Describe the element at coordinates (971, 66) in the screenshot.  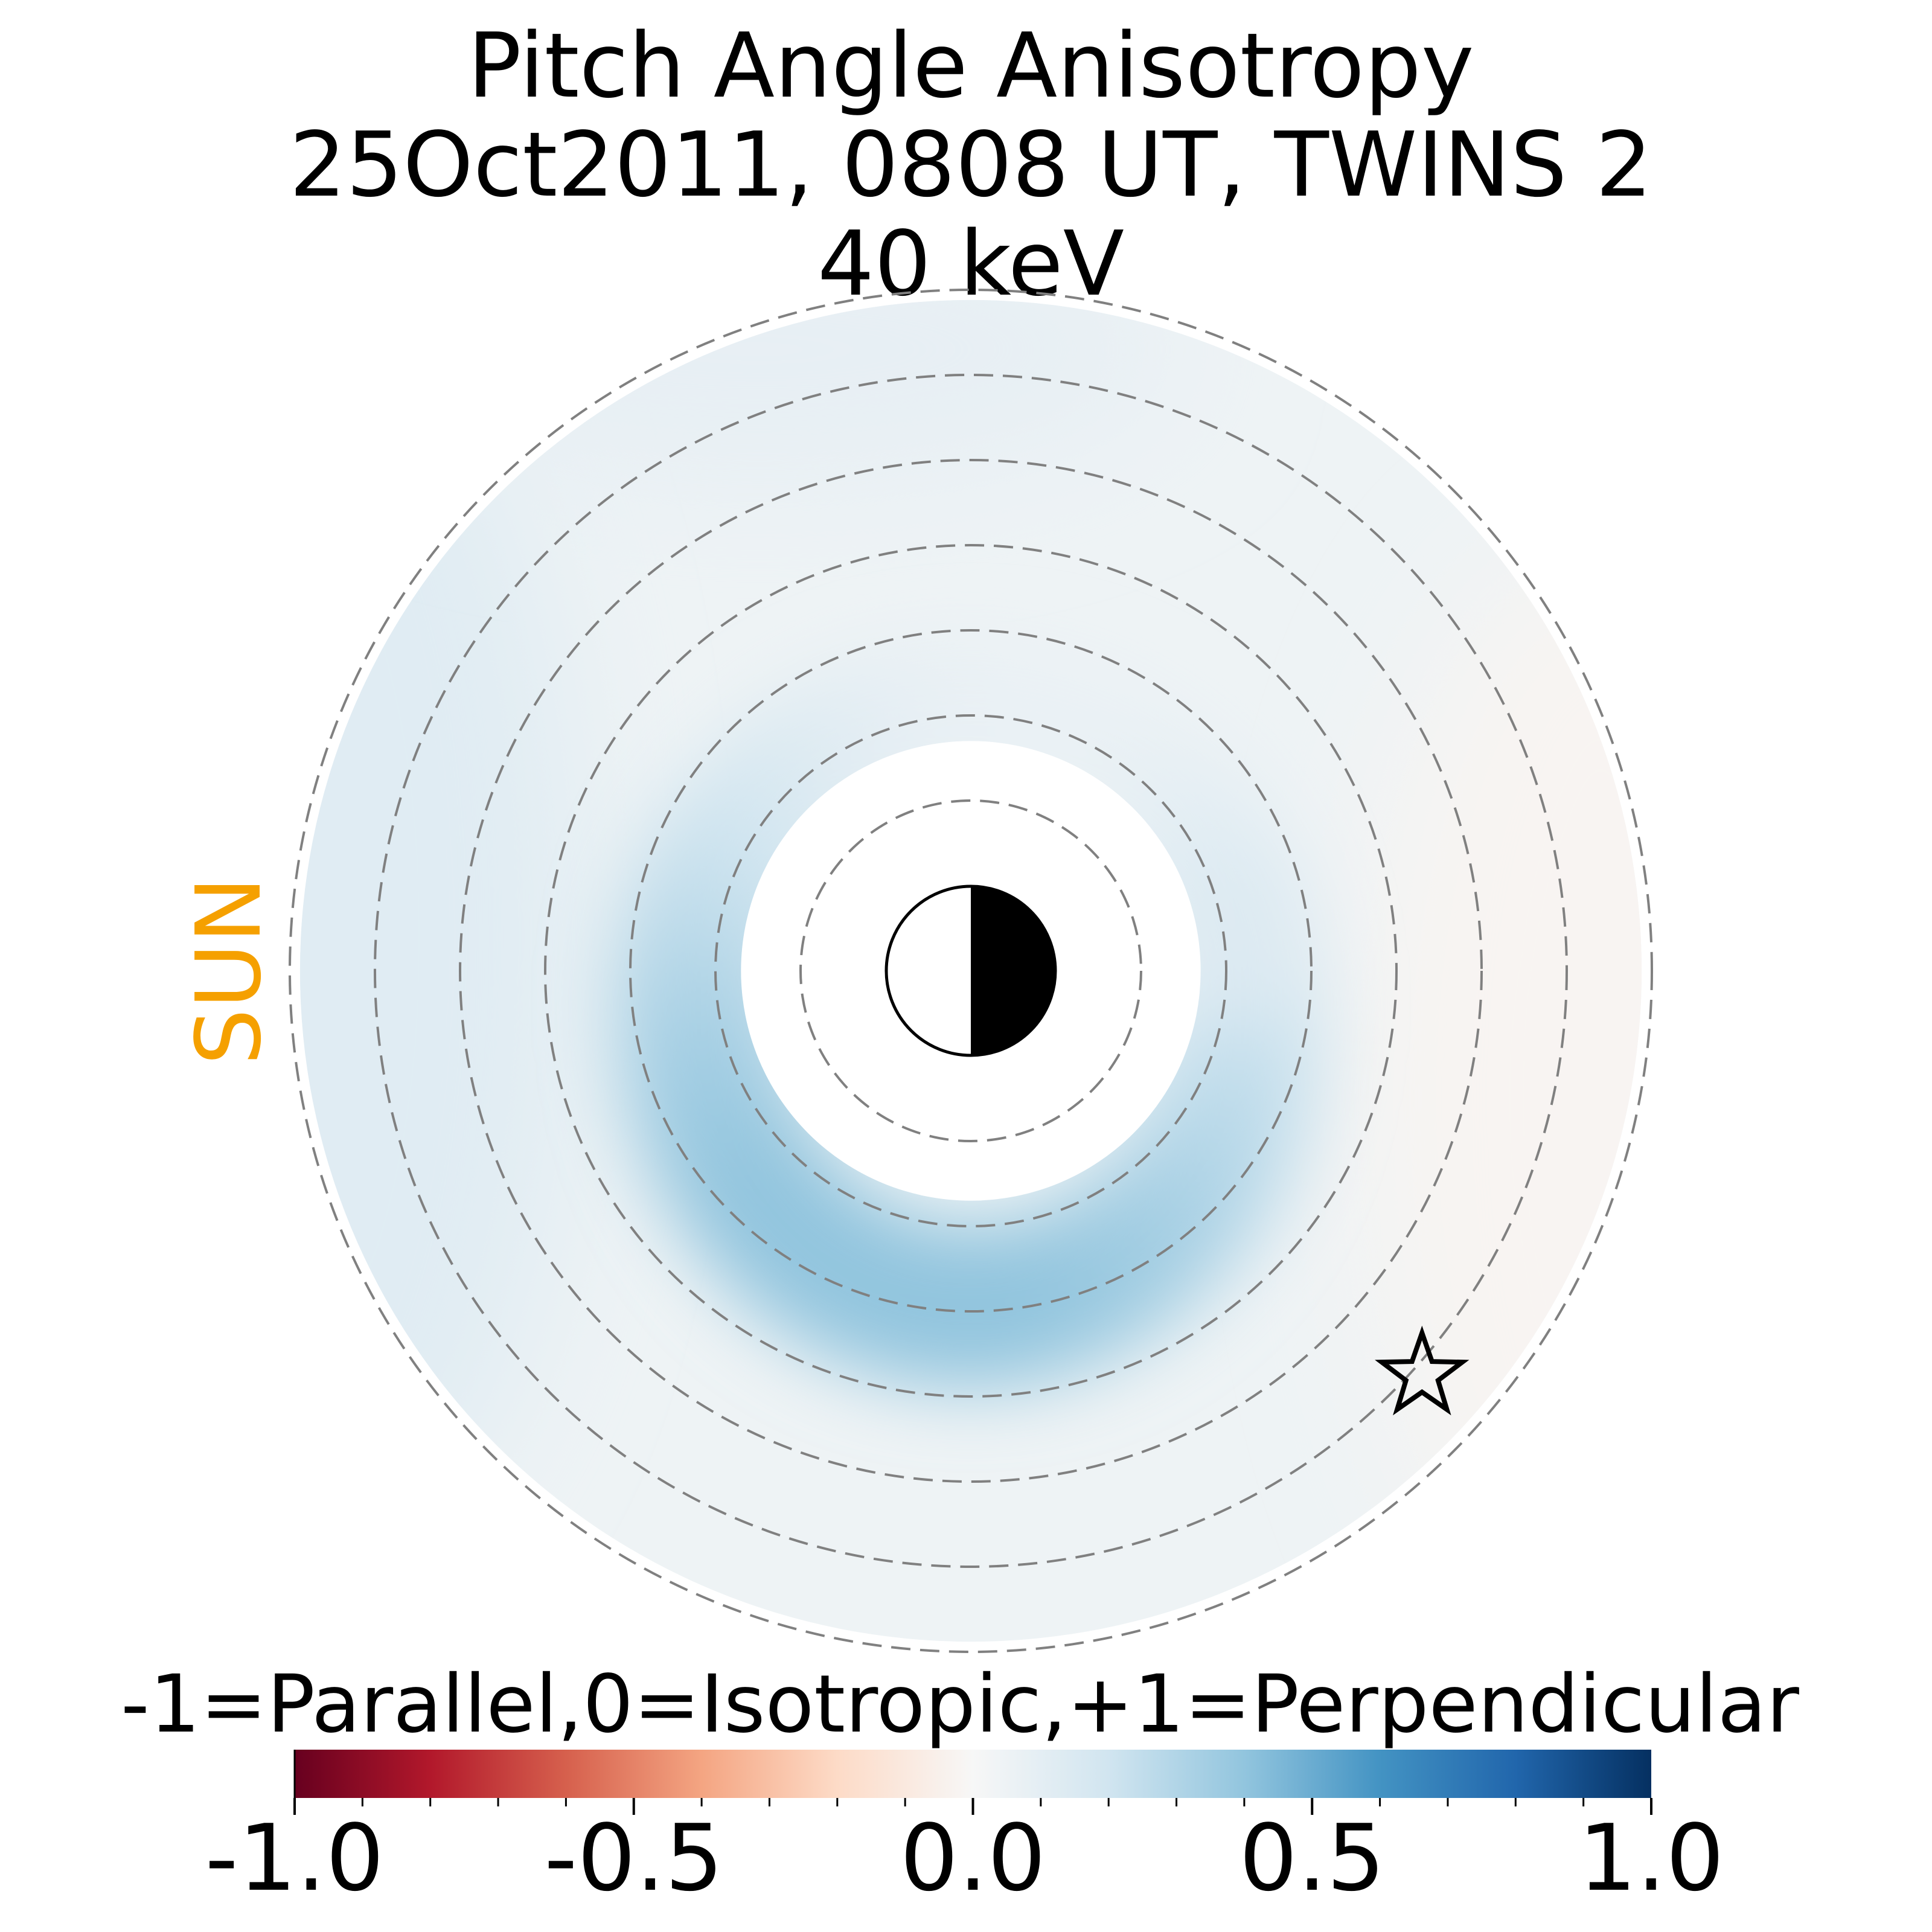
I see `title-line-1: Pitch Angle Anisotropy` at that location.